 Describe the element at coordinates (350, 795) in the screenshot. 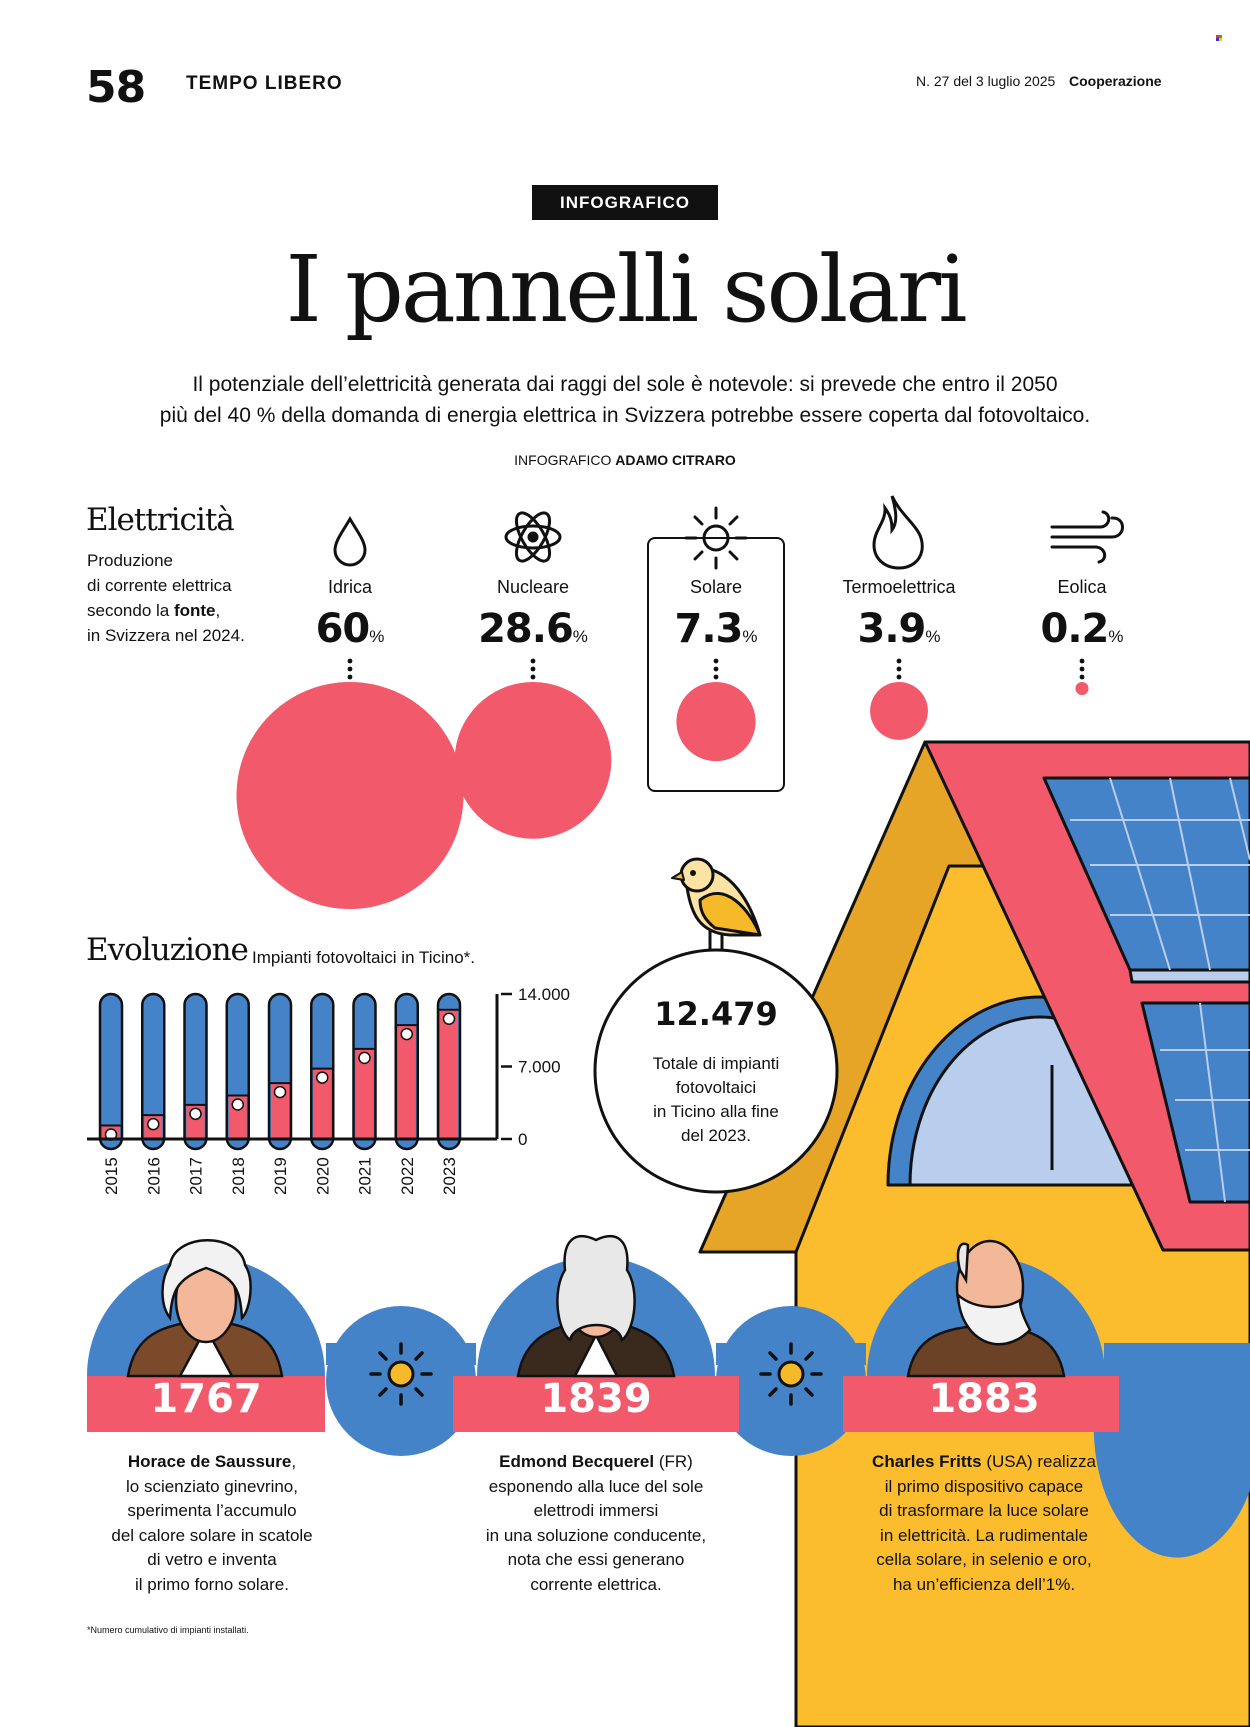

I see `bubble-idrica` at that location.